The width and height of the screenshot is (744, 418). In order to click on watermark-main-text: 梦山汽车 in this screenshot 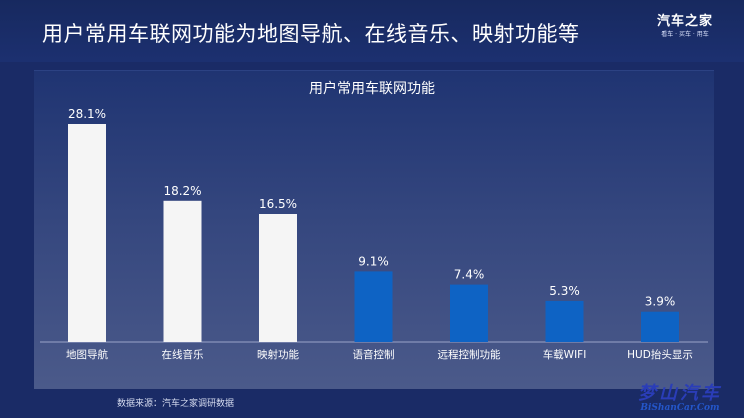, I will do `click(680, 393)`.